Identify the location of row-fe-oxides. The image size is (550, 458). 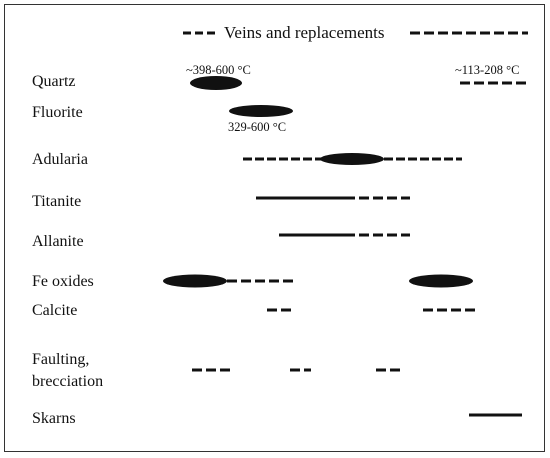
(318, 281).